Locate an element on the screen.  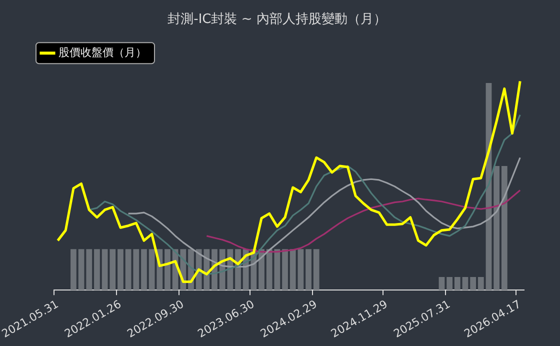
legend-label: 股價收盤價（月） is located at coordinates (102, 52).